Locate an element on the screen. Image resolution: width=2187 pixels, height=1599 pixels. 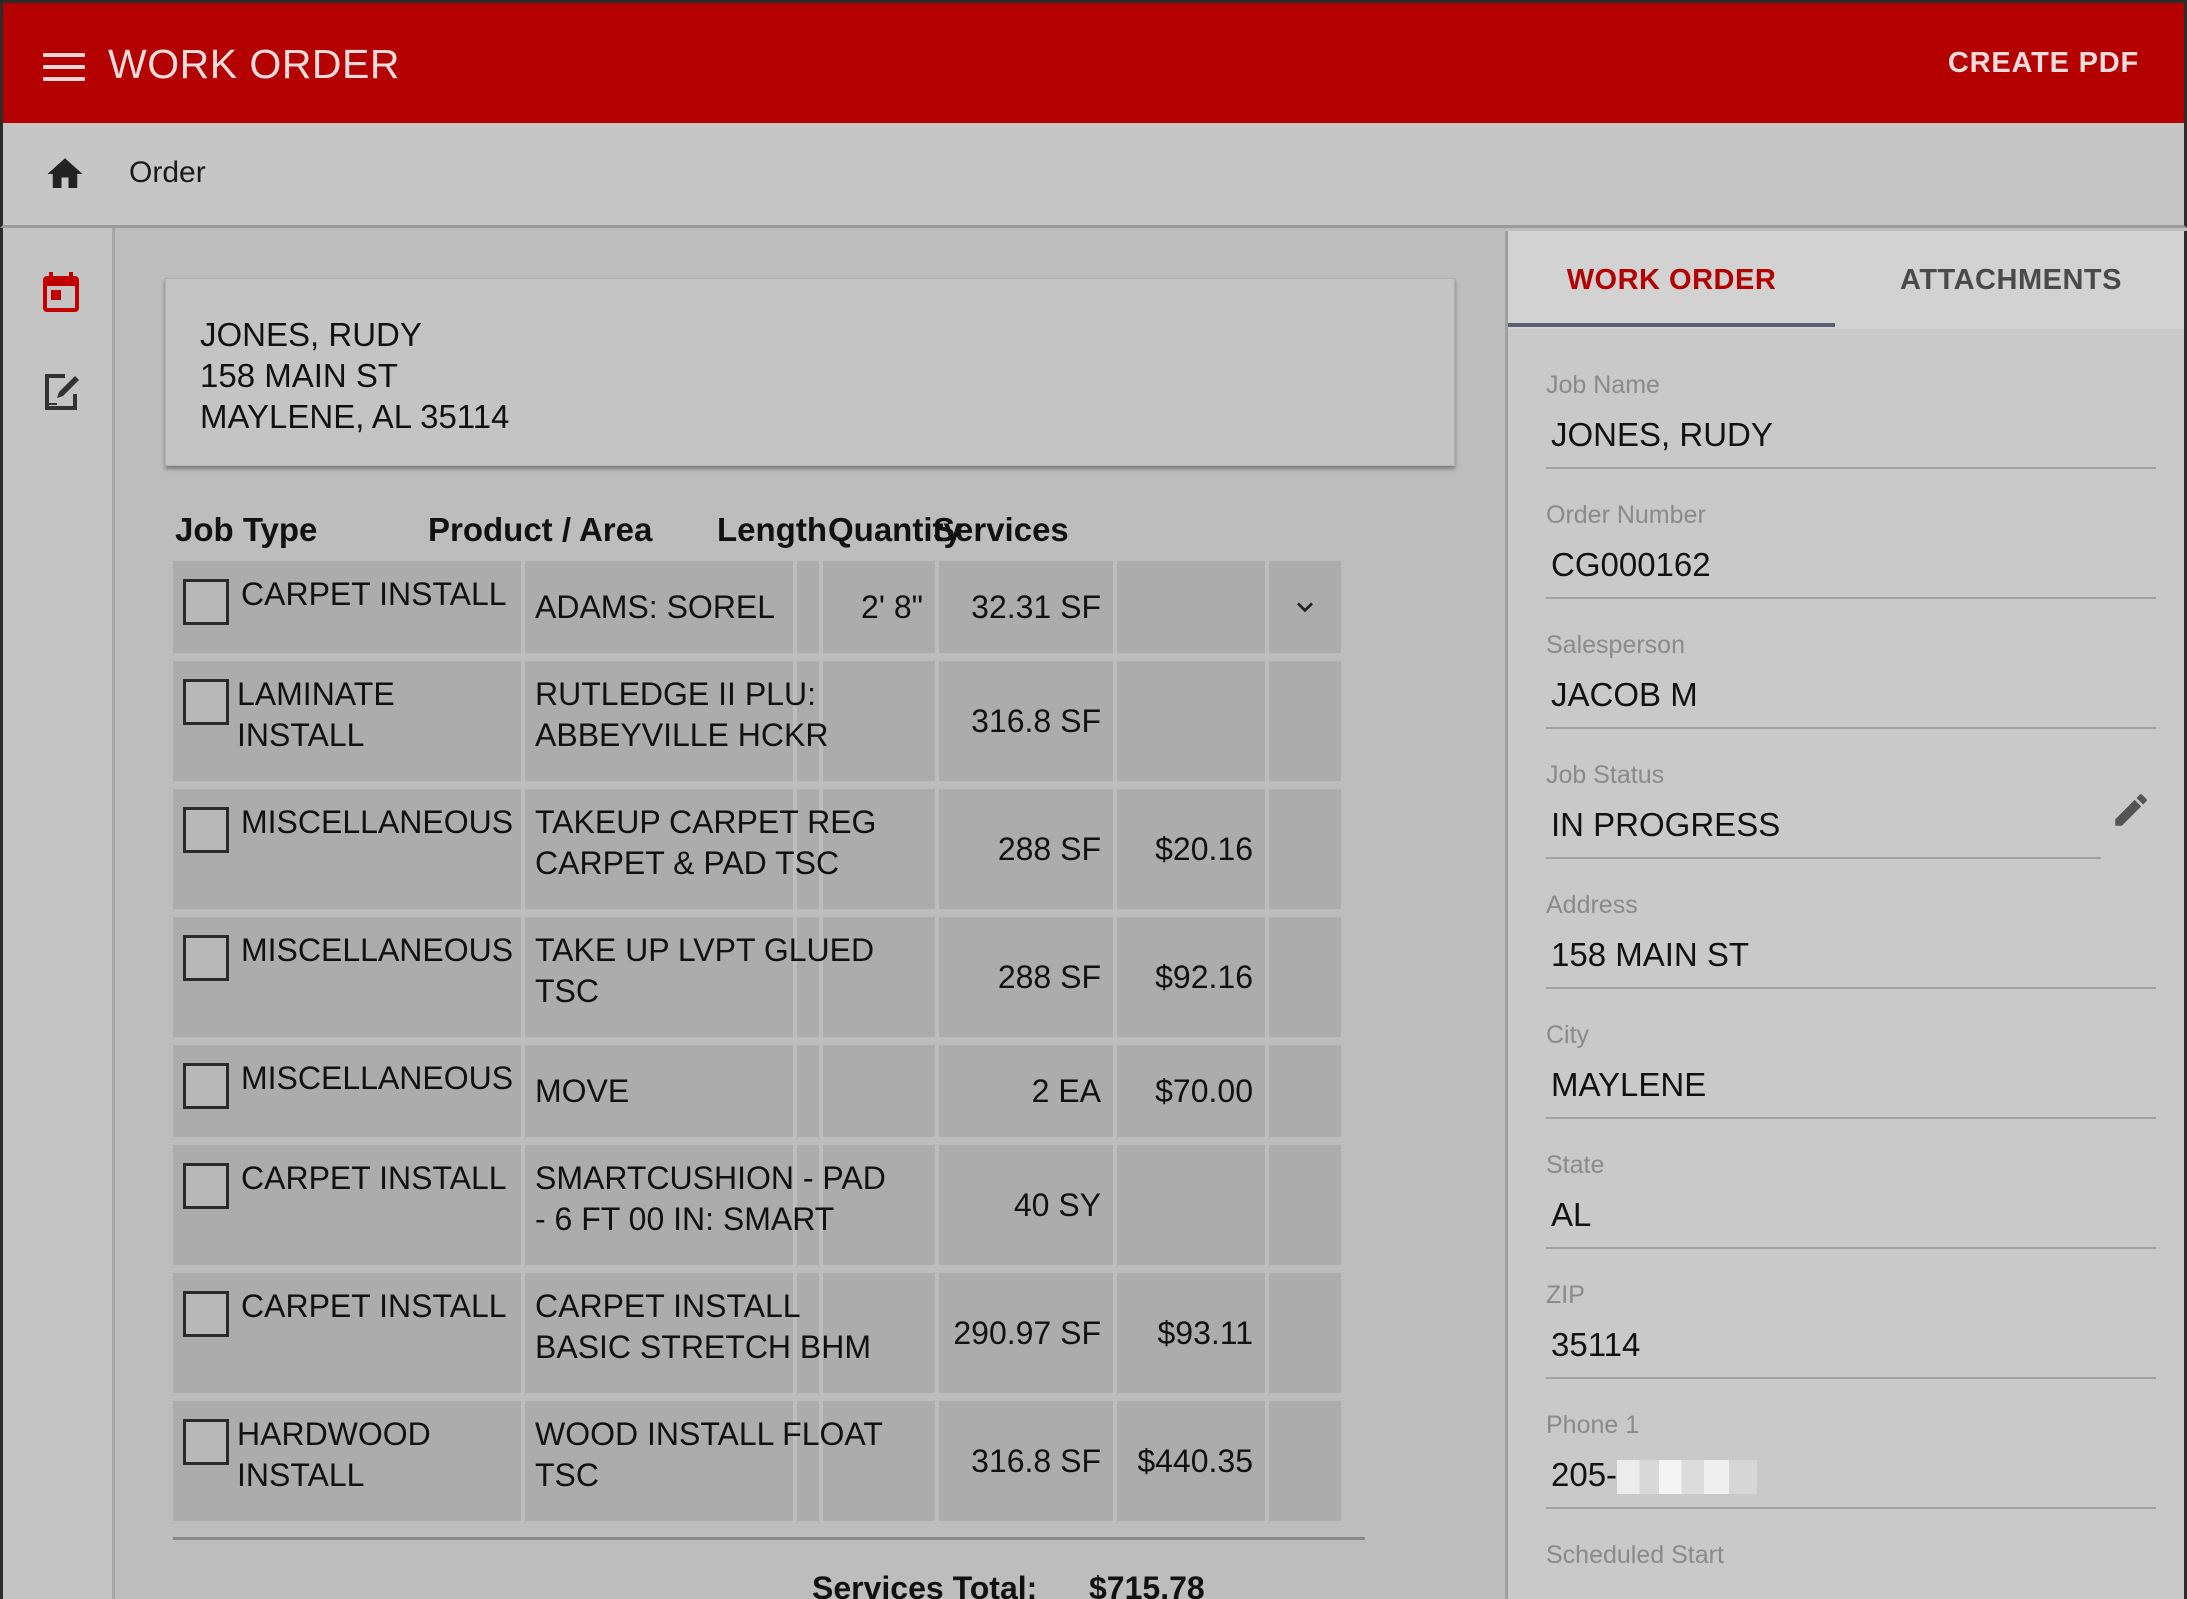
product-area-text: RUTLEDGE II PLU: ABBEYVILLE HCKR is located at coordinates (681, 715).